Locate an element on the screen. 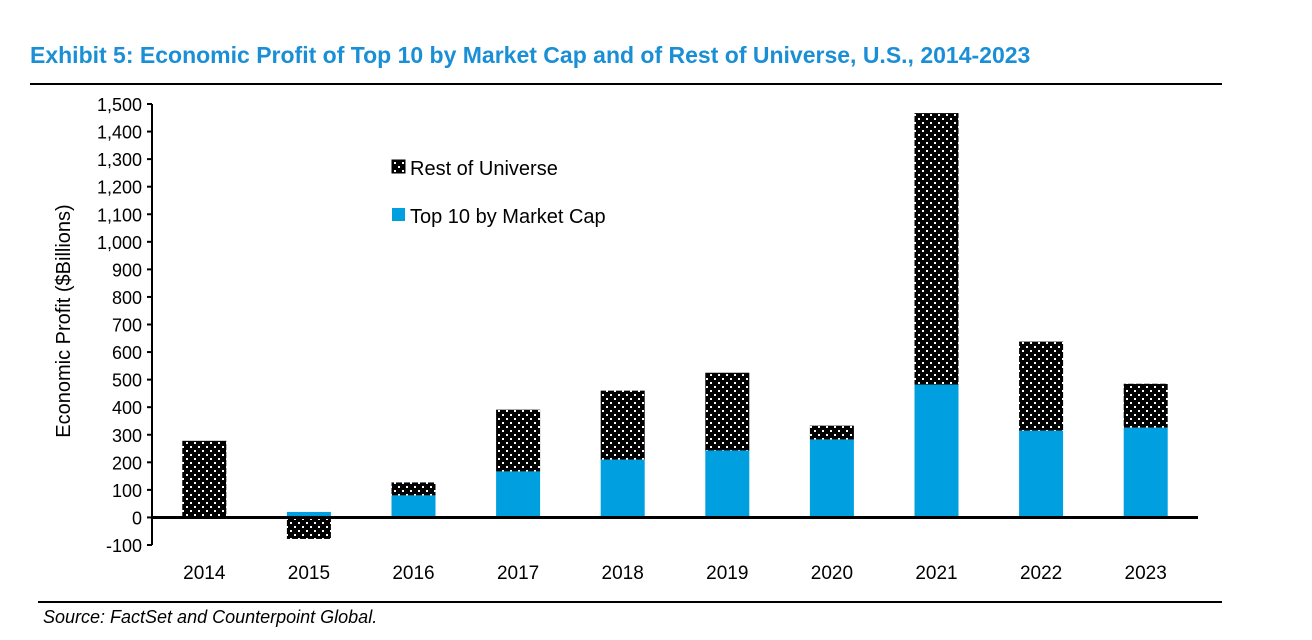  y-tick-label: 100 is located at coordinates (127, 491).